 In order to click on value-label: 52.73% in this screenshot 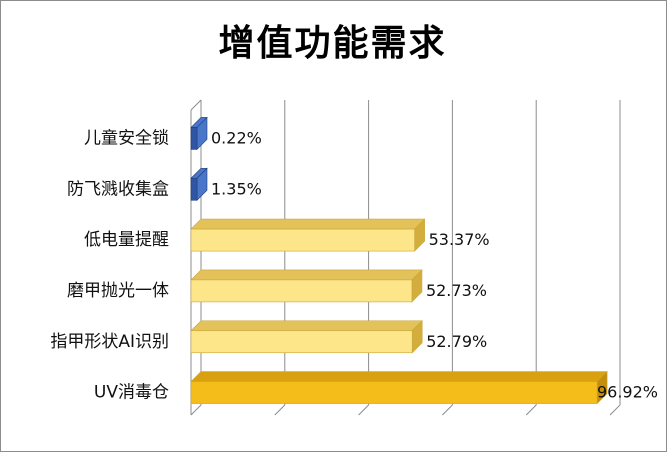, I will do `click(456, 290)`.